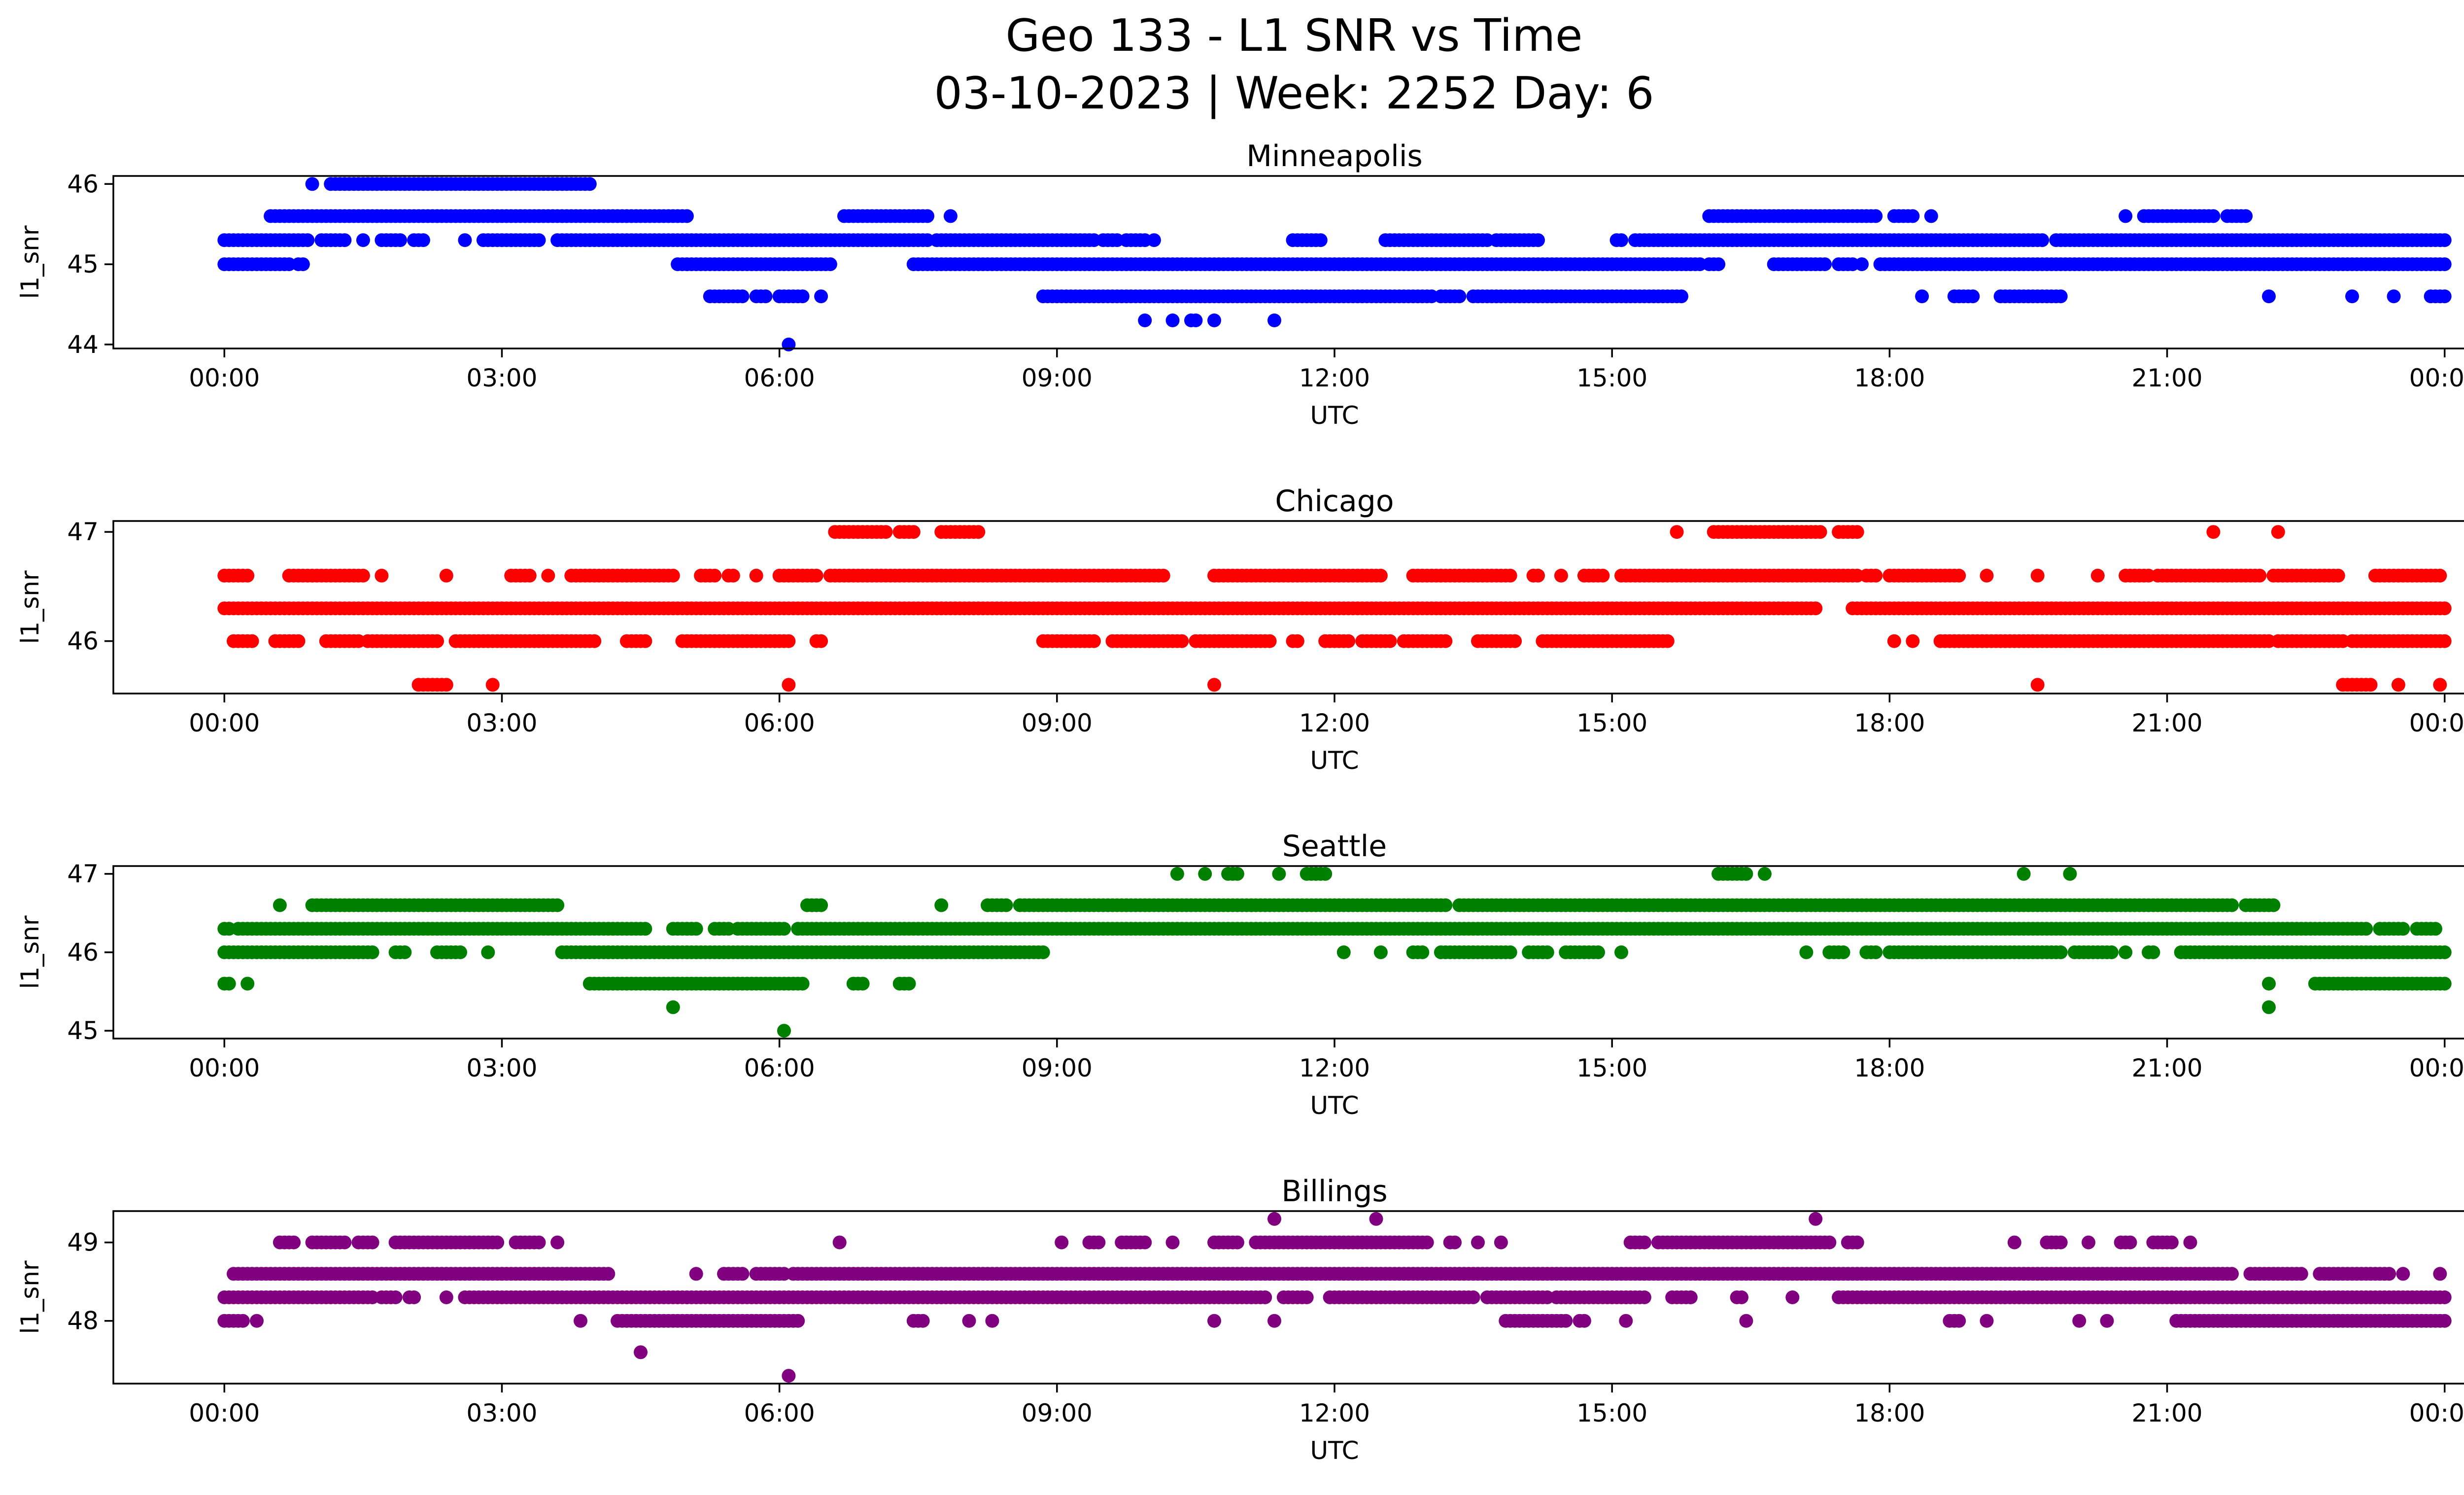  Describe the element at coordinates (1057, 1068) in the screenshot. I see `x-tick-label: 09:00` at that location.